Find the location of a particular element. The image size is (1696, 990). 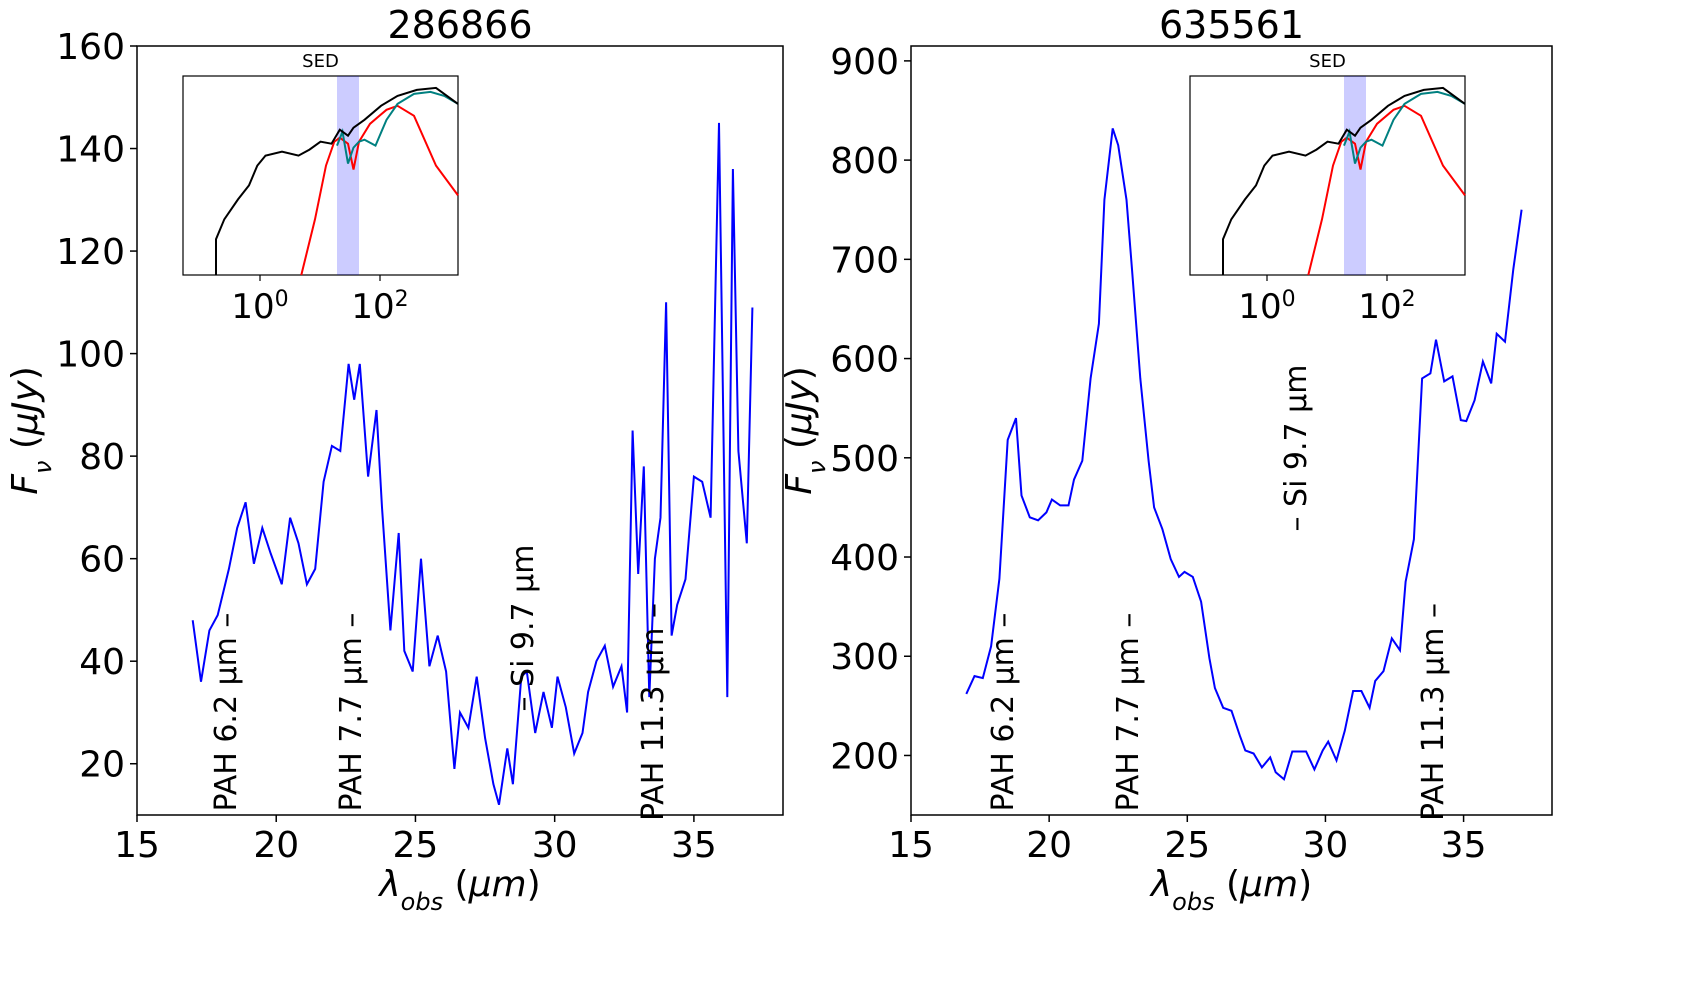

chart-title: 635561 is located at coordinates (1231, 25).